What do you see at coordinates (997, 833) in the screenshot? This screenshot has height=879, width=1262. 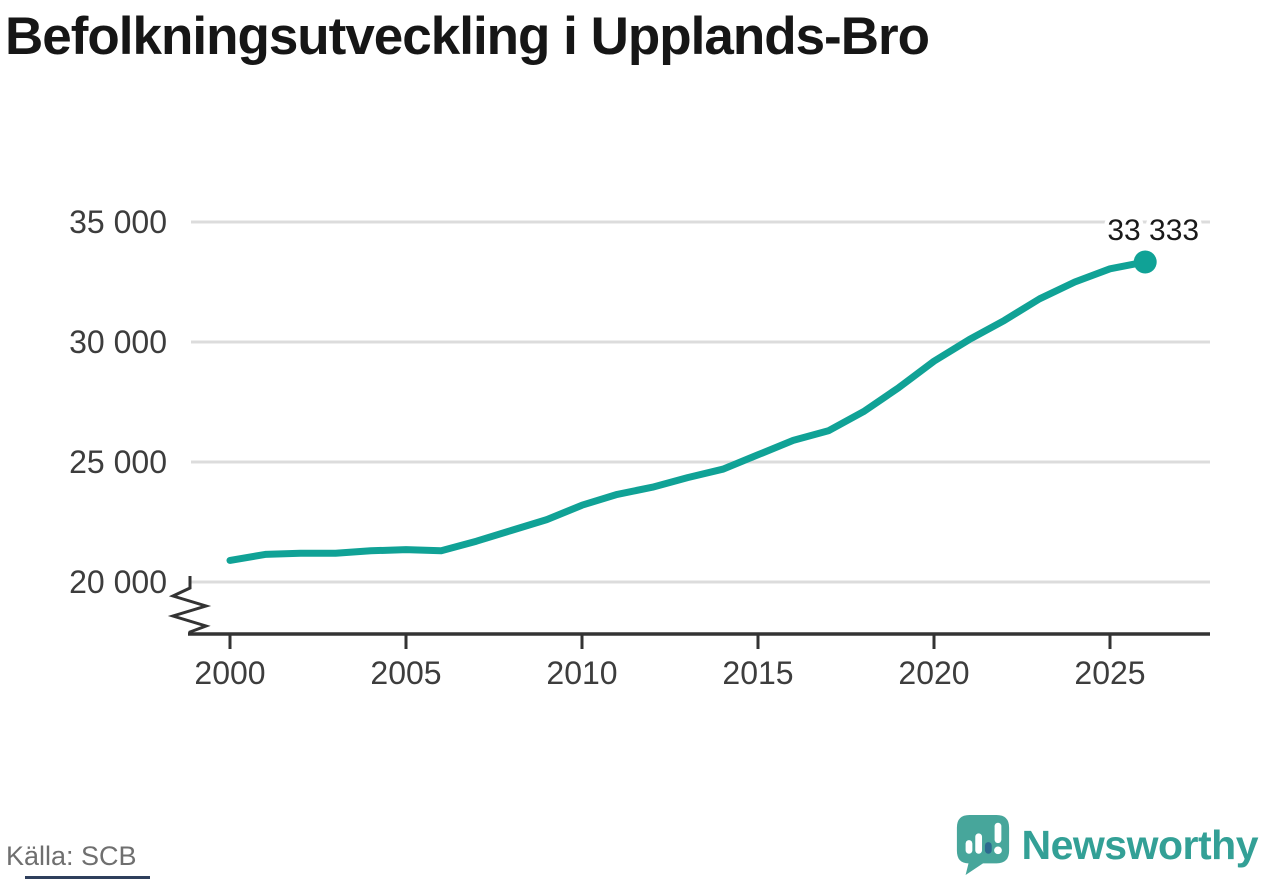 I see `logo-exclamation-bar-icon` at bounding box center [997, 833].